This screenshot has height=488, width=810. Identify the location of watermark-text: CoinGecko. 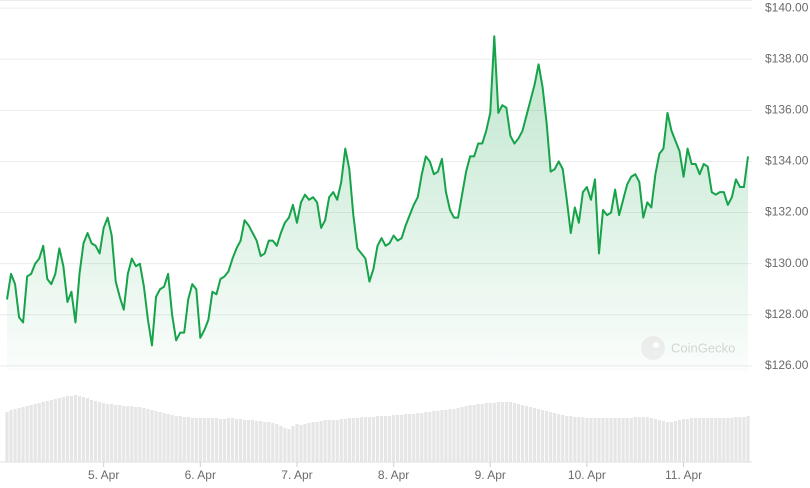
(703, 347).